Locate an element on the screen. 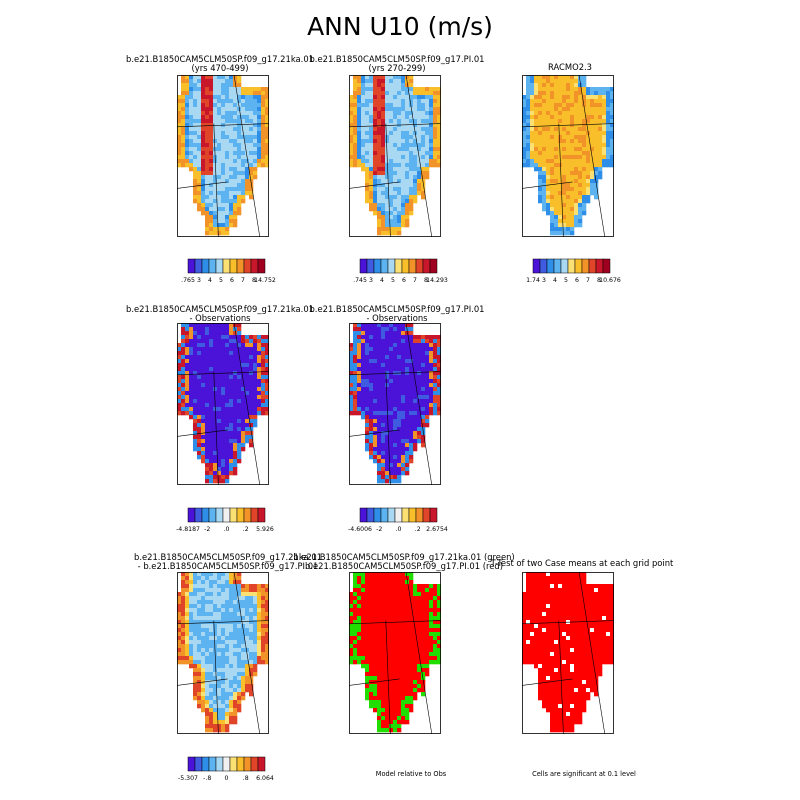 The width and height of the screenshot is (800, 800). graticule-line is located at coordinates (395, 373).